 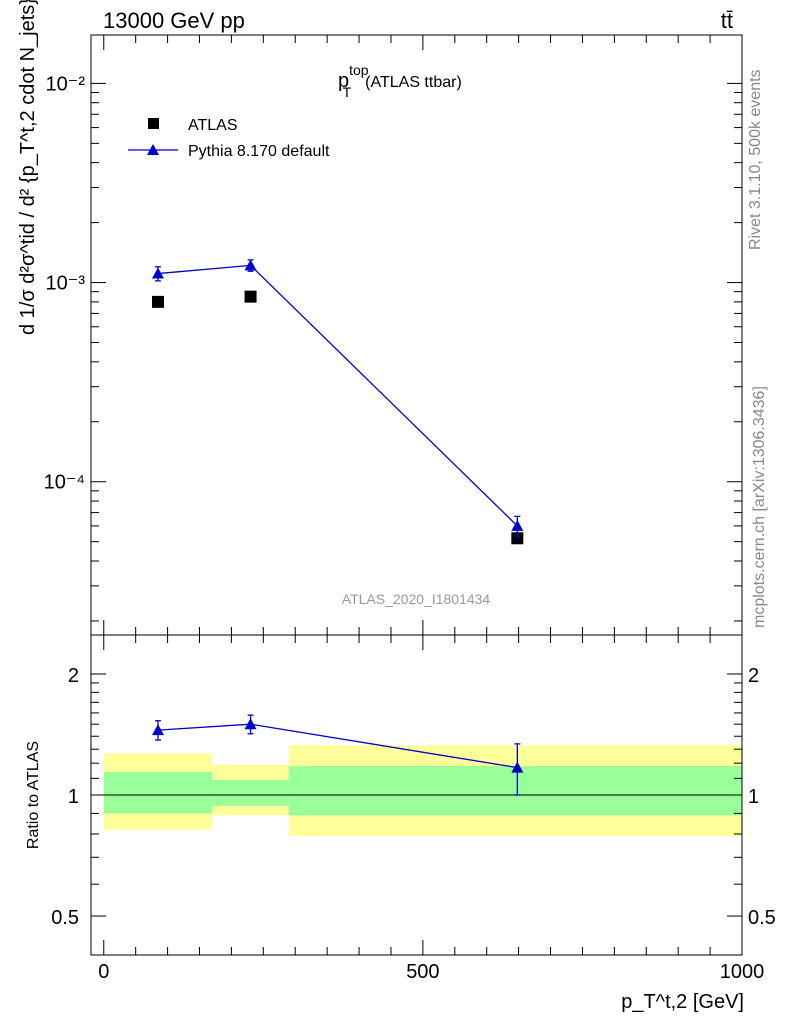 I want to click on ratio-x-tick-label: 500, so click(x=422, y=972).